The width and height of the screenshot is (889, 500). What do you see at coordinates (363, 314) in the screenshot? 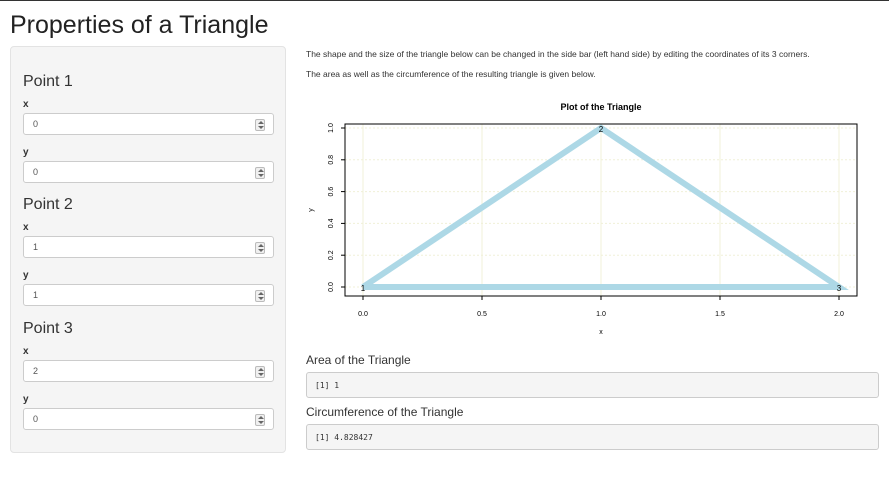
I see `x-tick-label-0: 0.0` at bounding box center [363, 314].